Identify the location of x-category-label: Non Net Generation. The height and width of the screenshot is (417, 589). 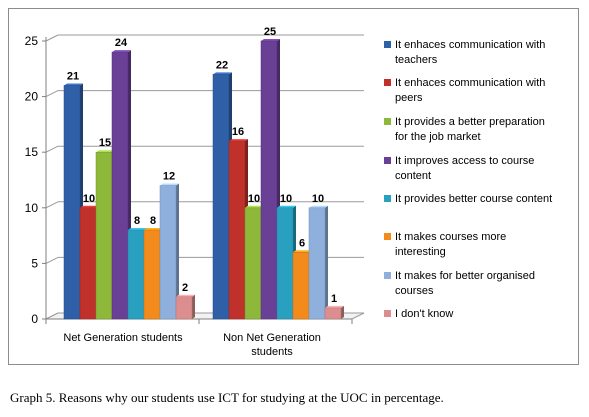
(272, 338).